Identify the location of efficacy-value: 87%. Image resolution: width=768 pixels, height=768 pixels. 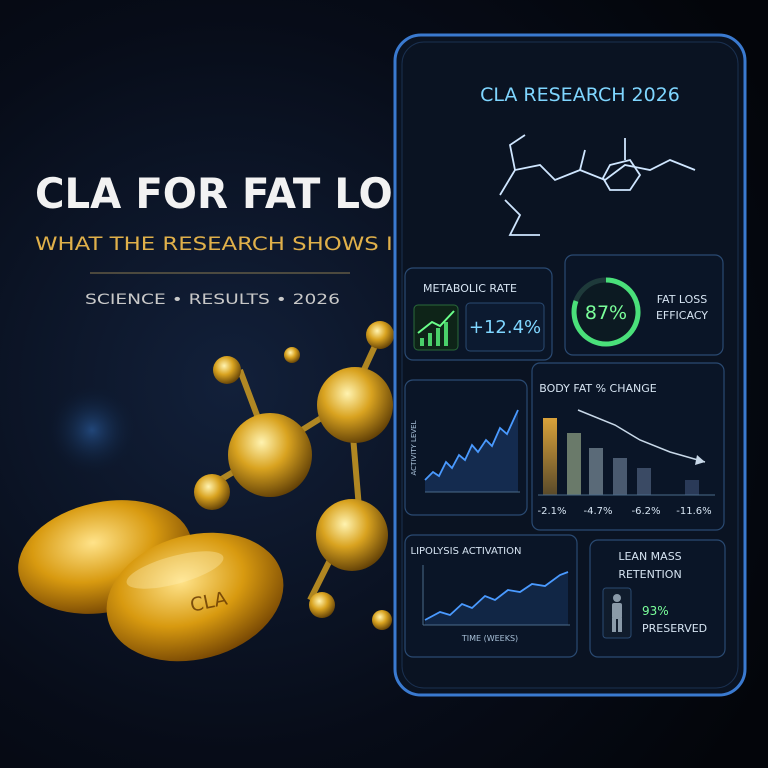
(606, 313).